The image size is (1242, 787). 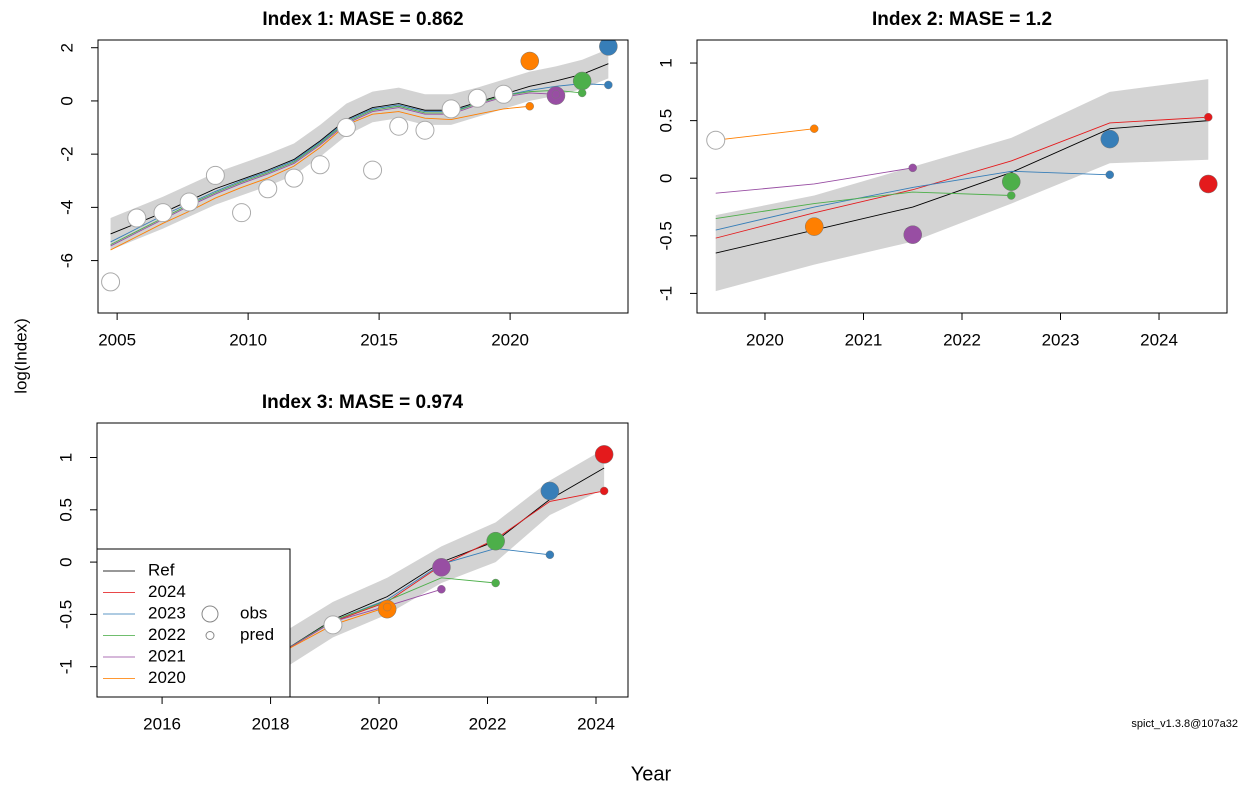 What do you see at coordinates (363, 402) in the screenshot?
I see `chart-title: Index 3: MASE = 0.974` at bounding box center [363, 402].